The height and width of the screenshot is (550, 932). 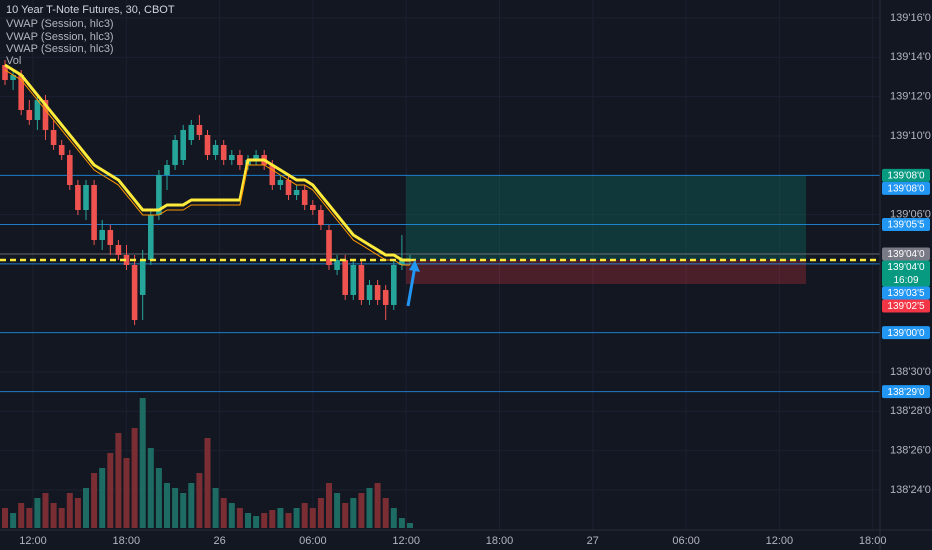 I want to click on position-target-zone, so click(x=605, y=217).